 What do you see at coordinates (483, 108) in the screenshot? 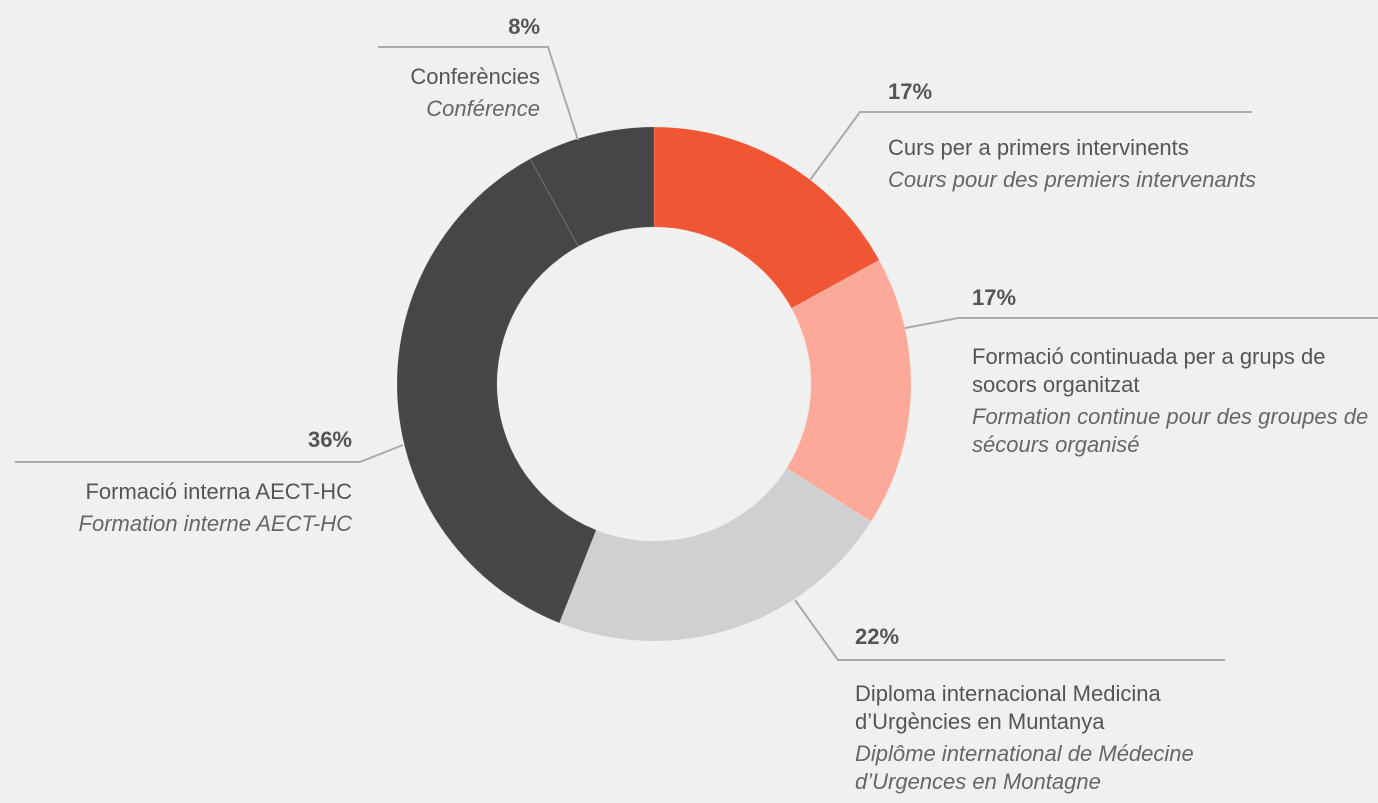
I see `category-subtitle: Conférence` at bounding box center [483, 108].